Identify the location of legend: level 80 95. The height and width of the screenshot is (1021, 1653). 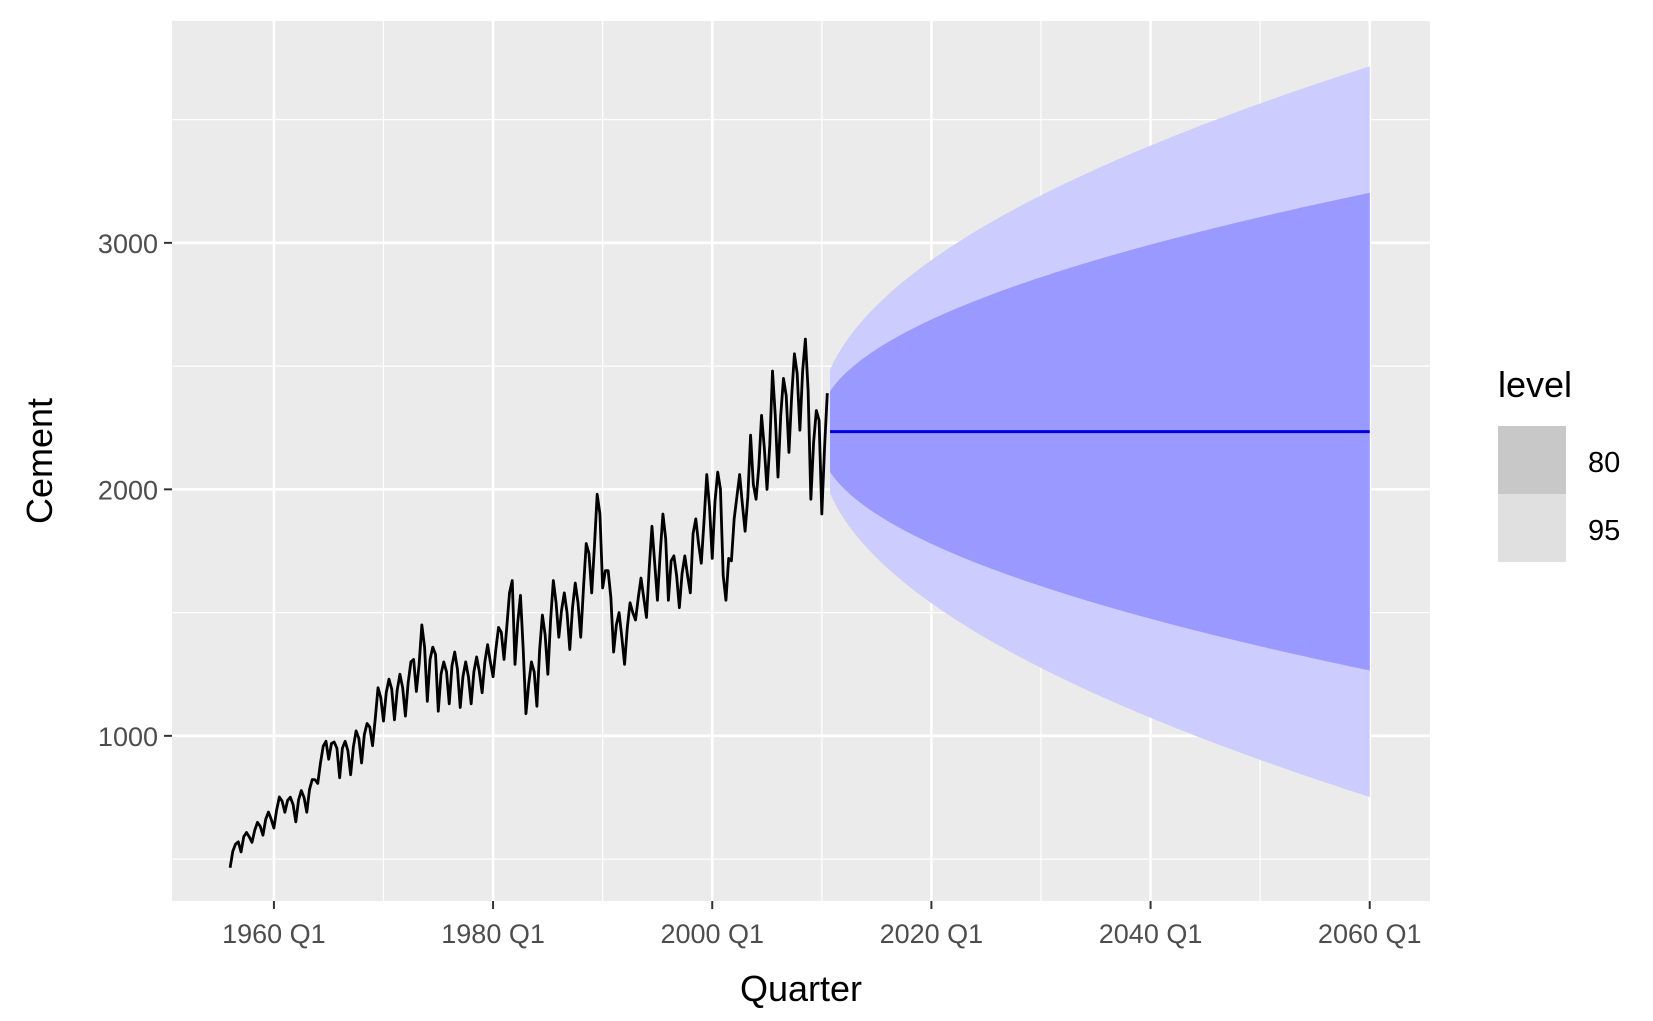
(1559, 463).